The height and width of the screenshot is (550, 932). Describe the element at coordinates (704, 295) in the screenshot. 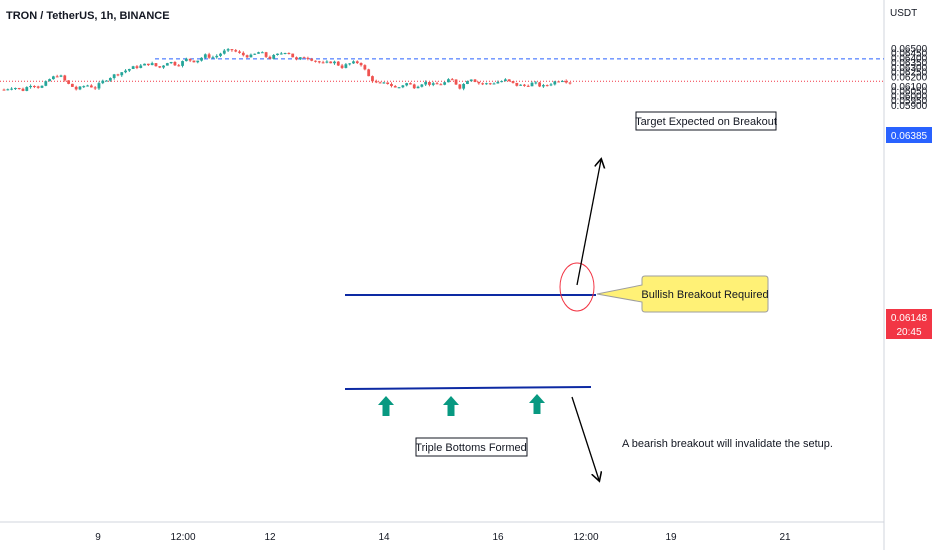

I see `breakout-callout-text: Bullish Breakout Required` at that location.